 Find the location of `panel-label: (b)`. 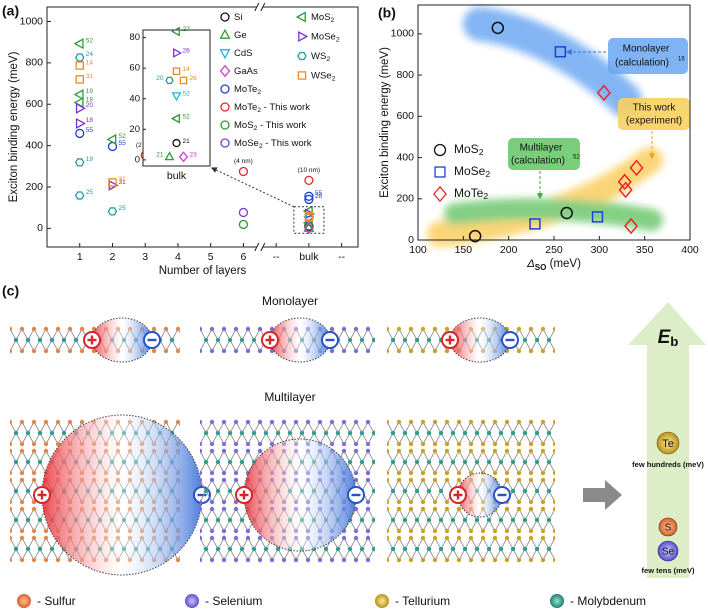

panel-label: (b) is located at coordinates (387, 13).